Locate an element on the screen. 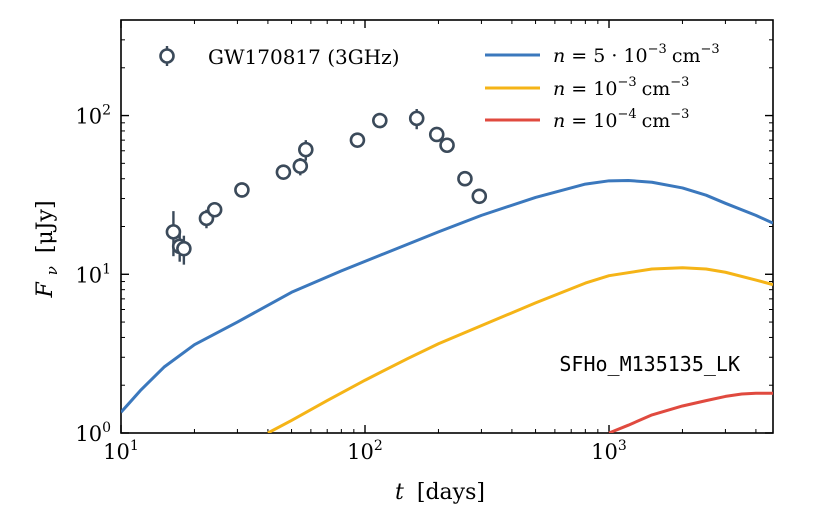 The height and width of the screenshot is (509, 814). x-tick-label: 10¹ is located at coordinates (121, 451).